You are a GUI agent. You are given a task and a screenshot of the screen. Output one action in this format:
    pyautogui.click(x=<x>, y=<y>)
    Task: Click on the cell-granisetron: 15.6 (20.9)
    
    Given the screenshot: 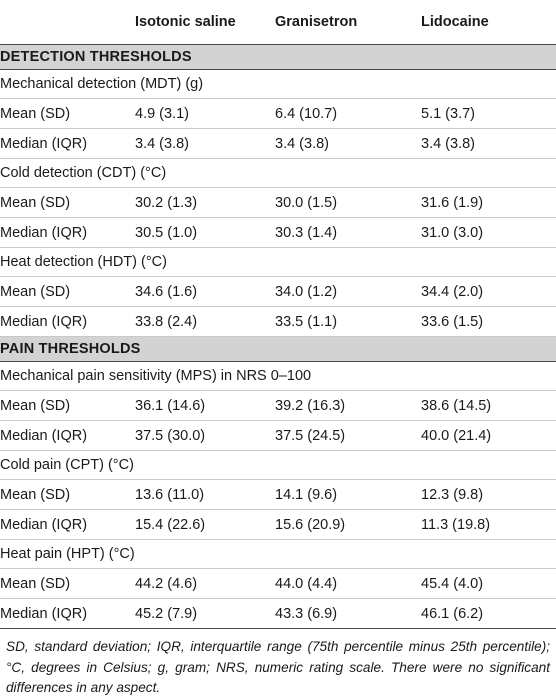 What is the action you would take?
    pyautogui.click(x=348, y=524)
    